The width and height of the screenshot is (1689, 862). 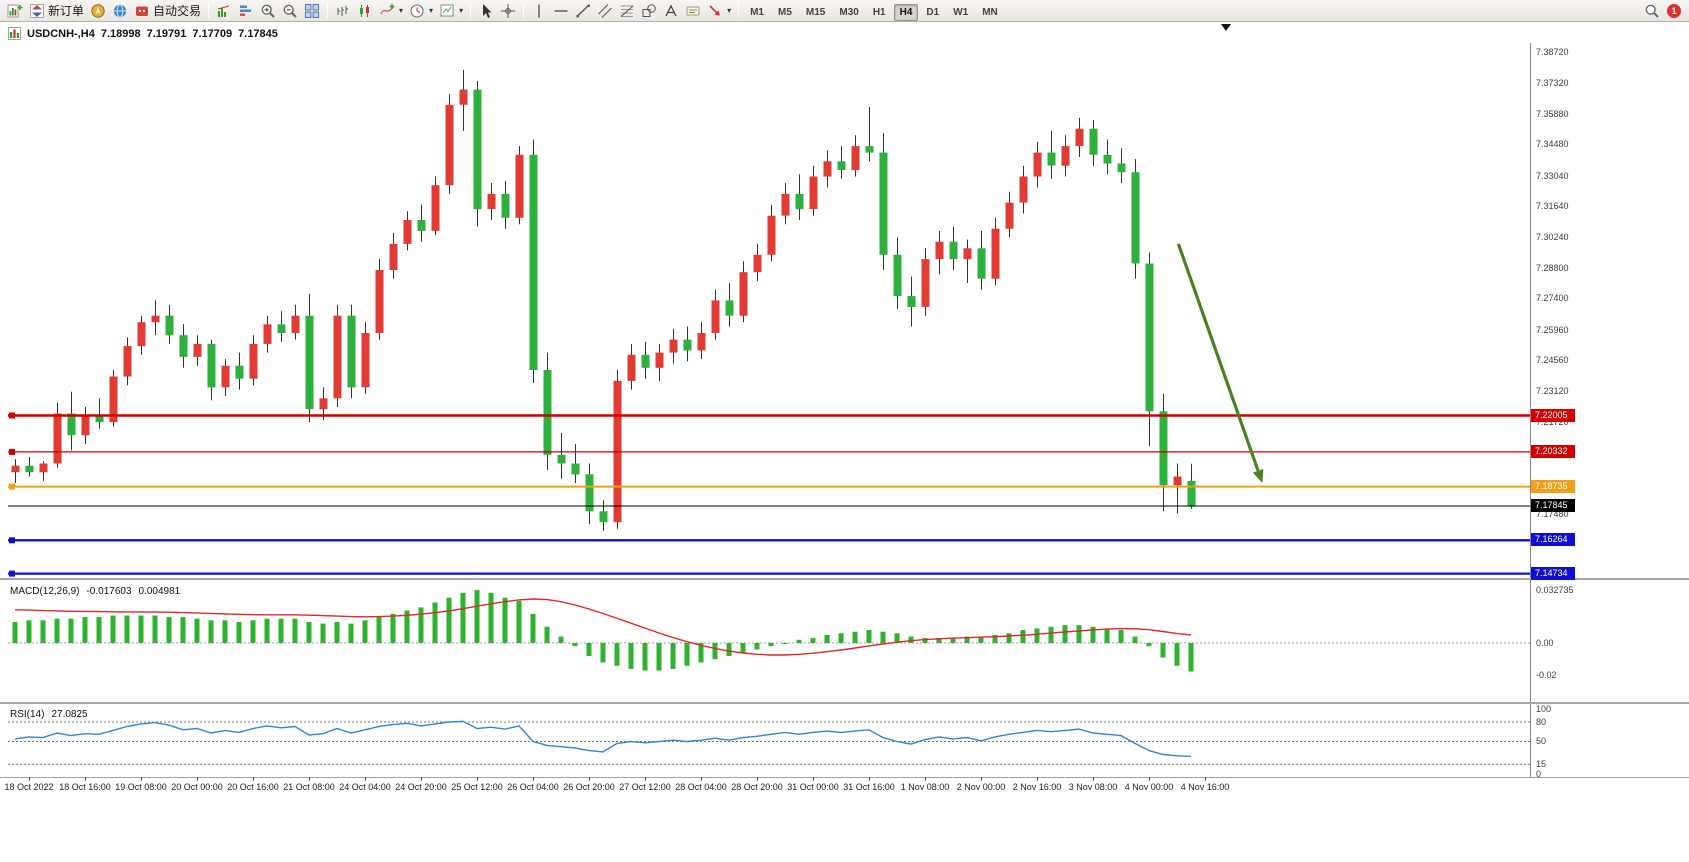 I want to click on cursor-button, so click(x=486, y=10).